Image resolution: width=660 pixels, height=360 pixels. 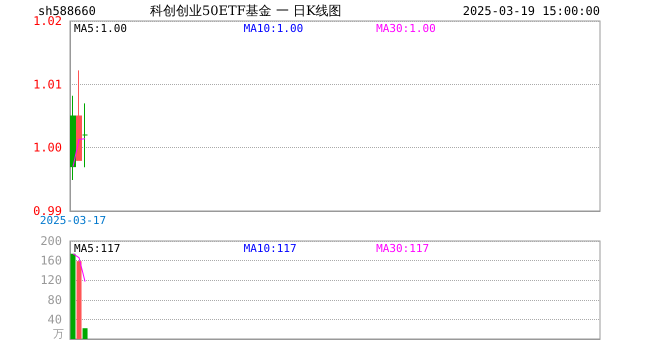 I want to click on y-tick-label: 120, so click(x=51, y=280).